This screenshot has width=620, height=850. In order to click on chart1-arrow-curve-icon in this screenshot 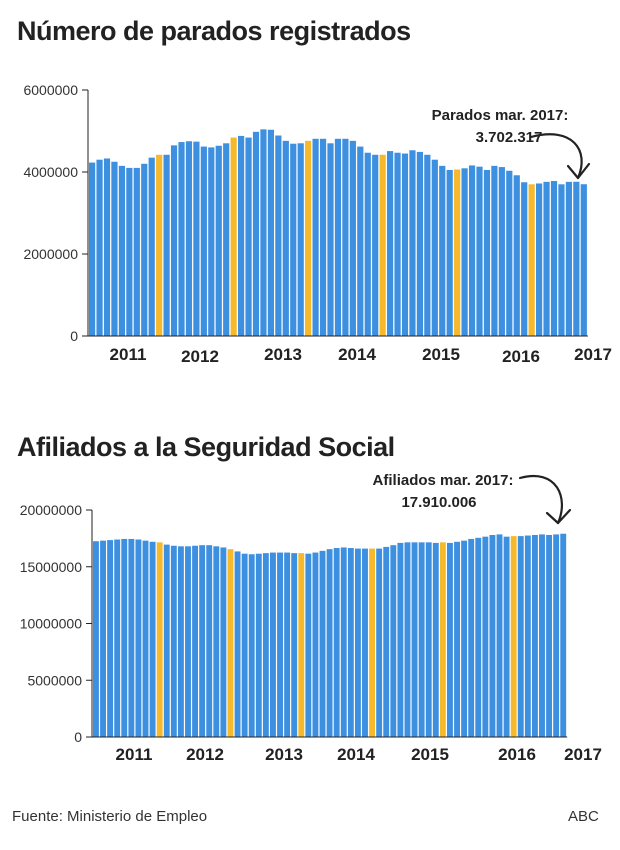, I will do `click(556, 156)`.